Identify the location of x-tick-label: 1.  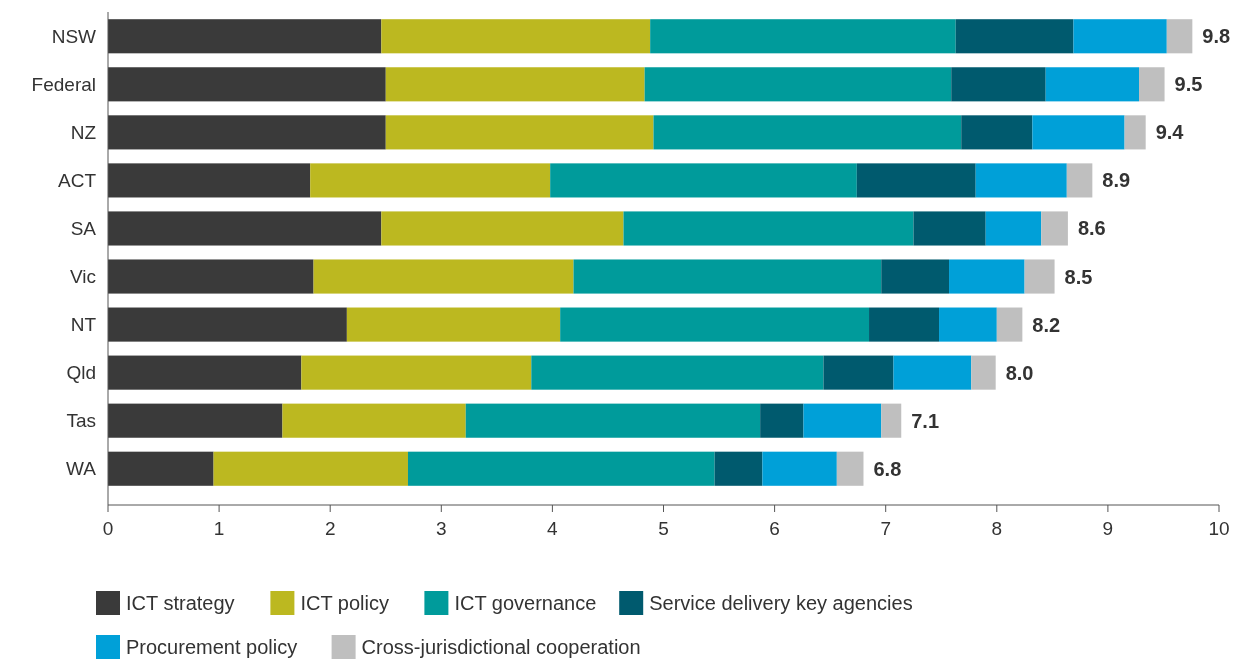
(219, 528).